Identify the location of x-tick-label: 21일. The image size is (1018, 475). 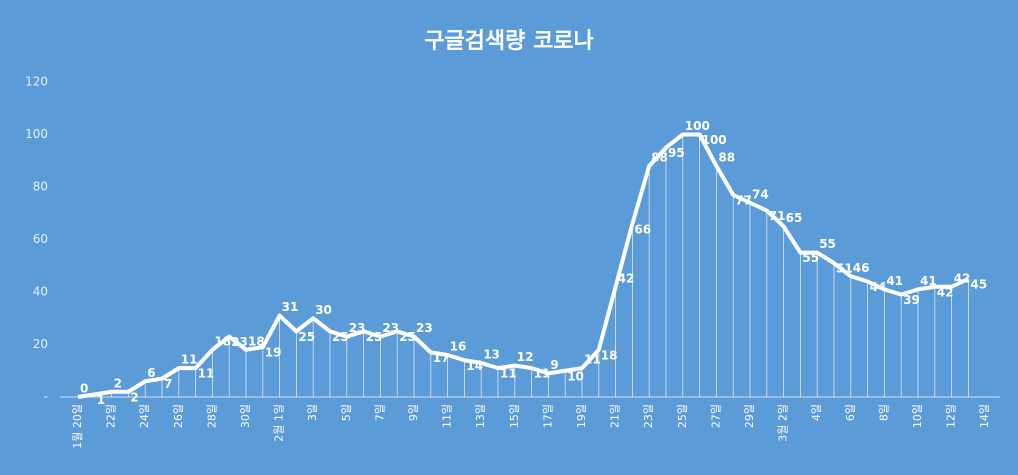
(615, 416).